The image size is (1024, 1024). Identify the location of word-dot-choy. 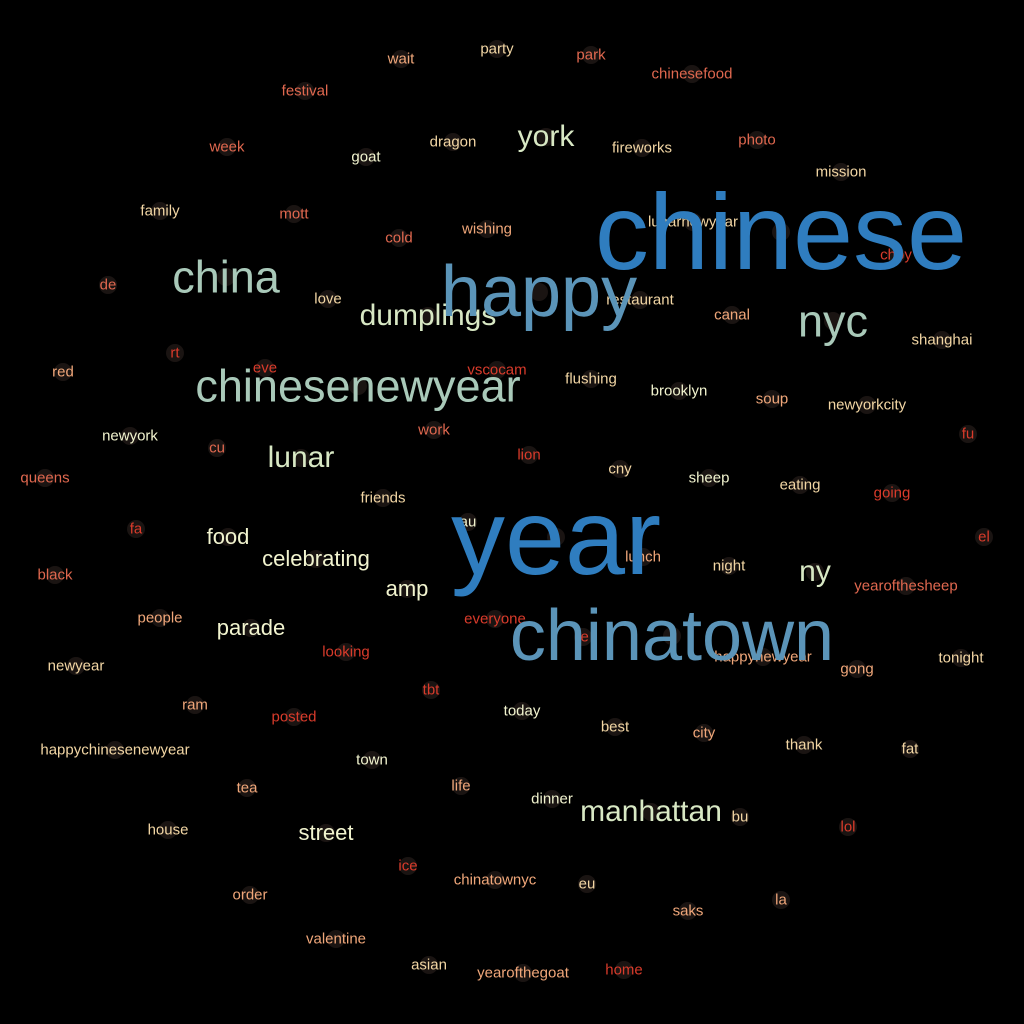
(896, 255).